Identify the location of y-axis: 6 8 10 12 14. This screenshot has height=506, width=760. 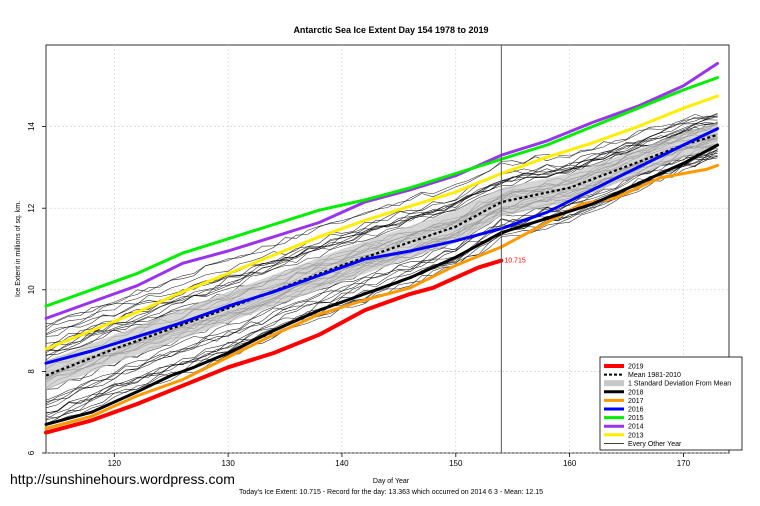
(36, 288).